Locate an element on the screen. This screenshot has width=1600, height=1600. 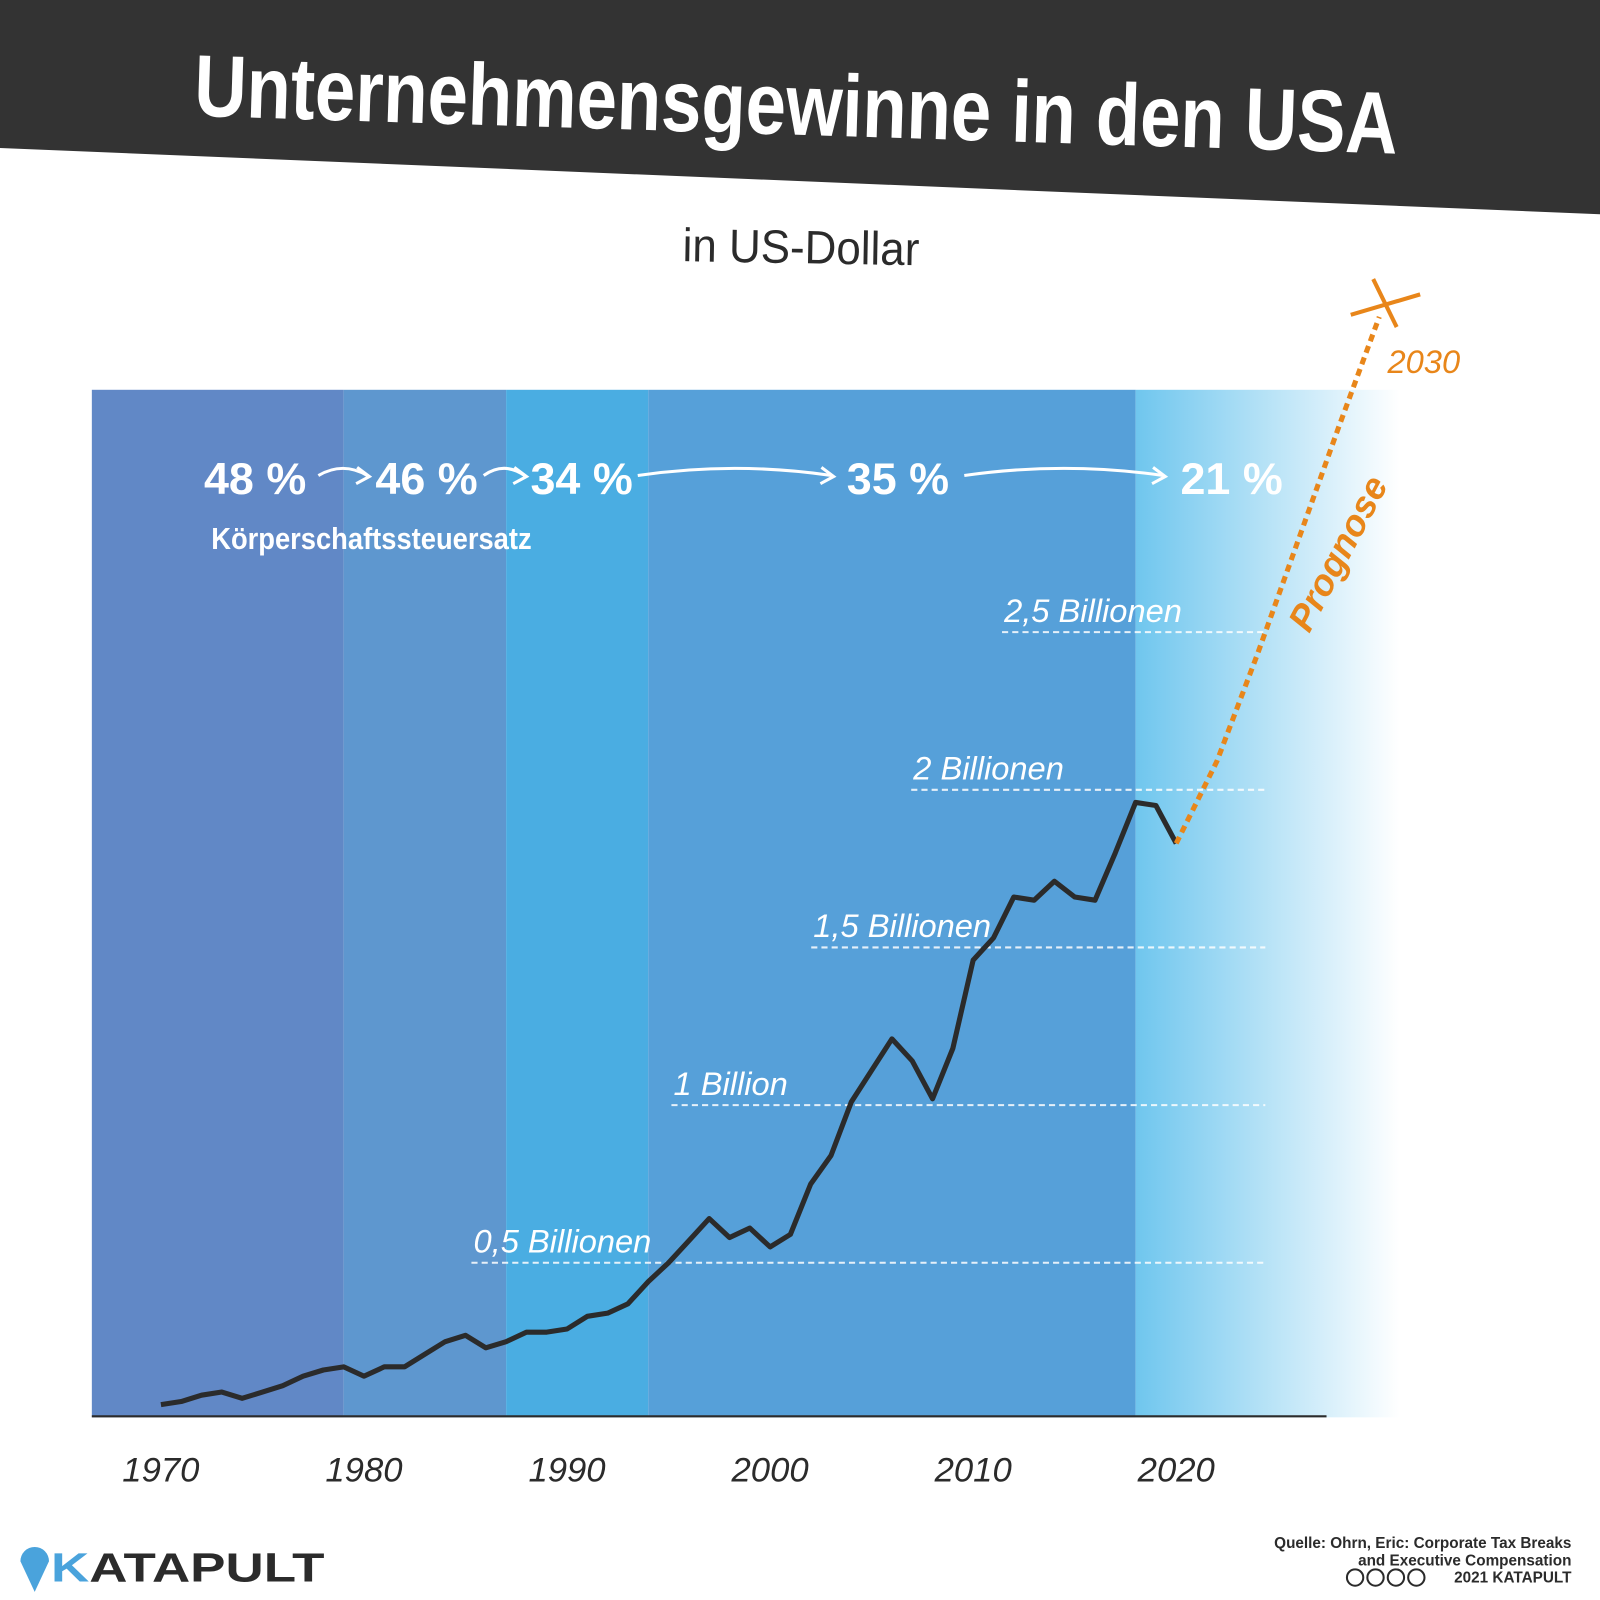
x-tick-label: 2010 is located at coordinates (973, 1471).